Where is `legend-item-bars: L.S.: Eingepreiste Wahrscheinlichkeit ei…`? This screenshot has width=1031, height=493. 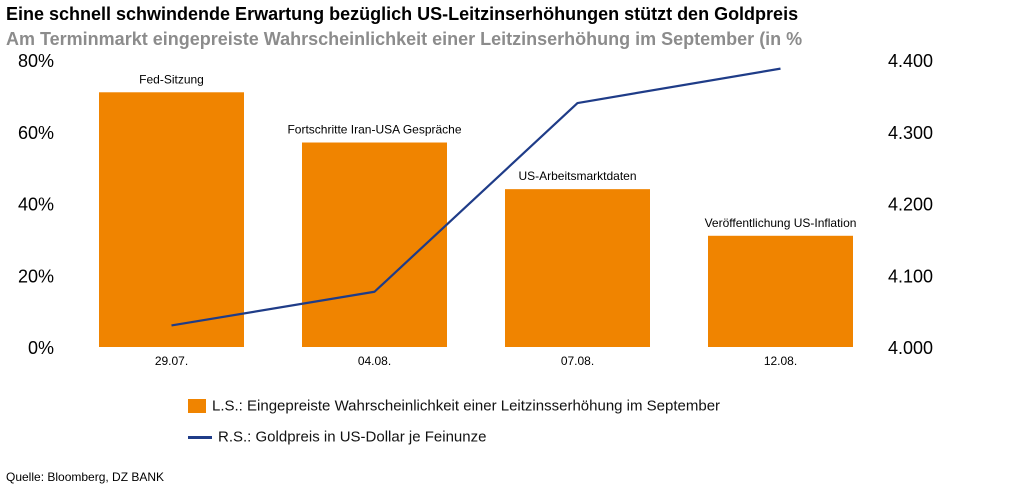
legend-item-bars: L.S.: Eingepreiste Wahrscheinlichkeit ei… is located at coordinates (454, 406).